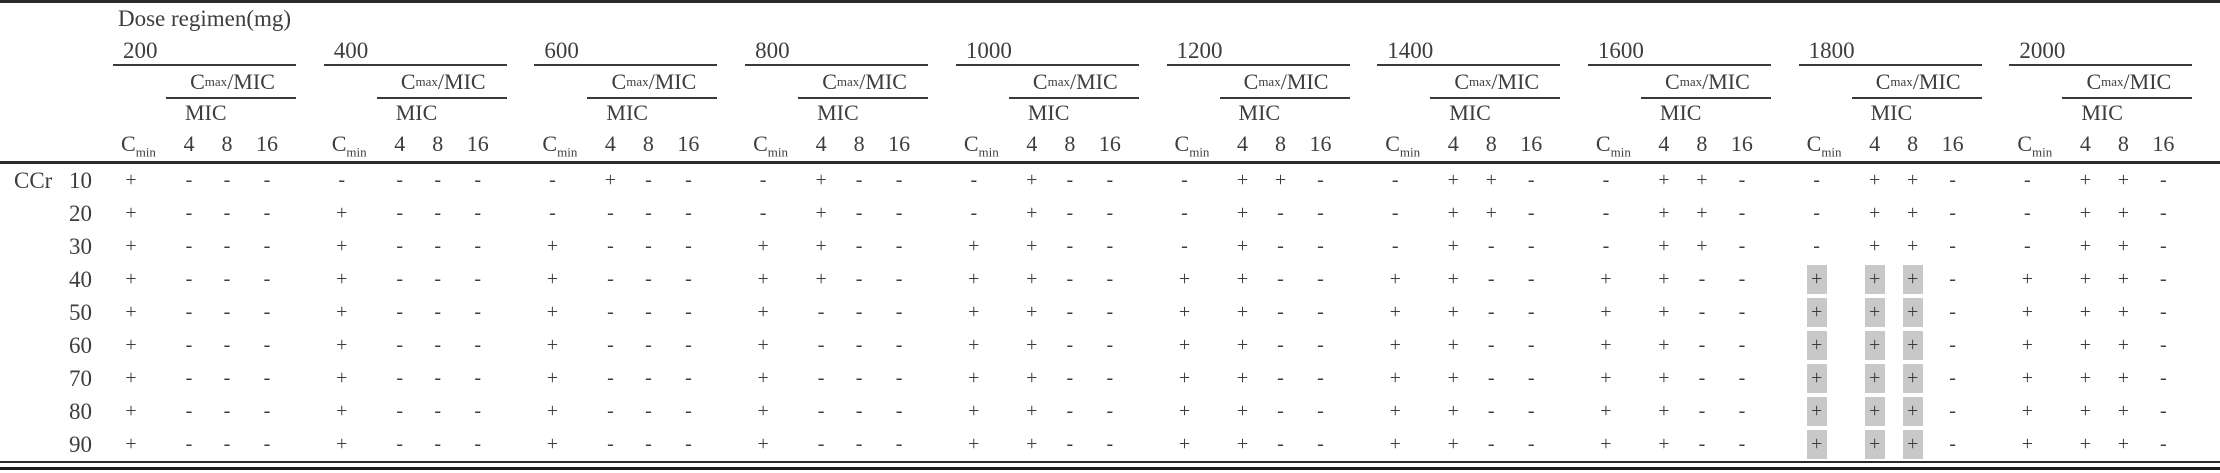 The height and width of the screenshot is (473, 2220). I want to click on cell-ccr60-dose1400-16: -, so click(1531, 345).